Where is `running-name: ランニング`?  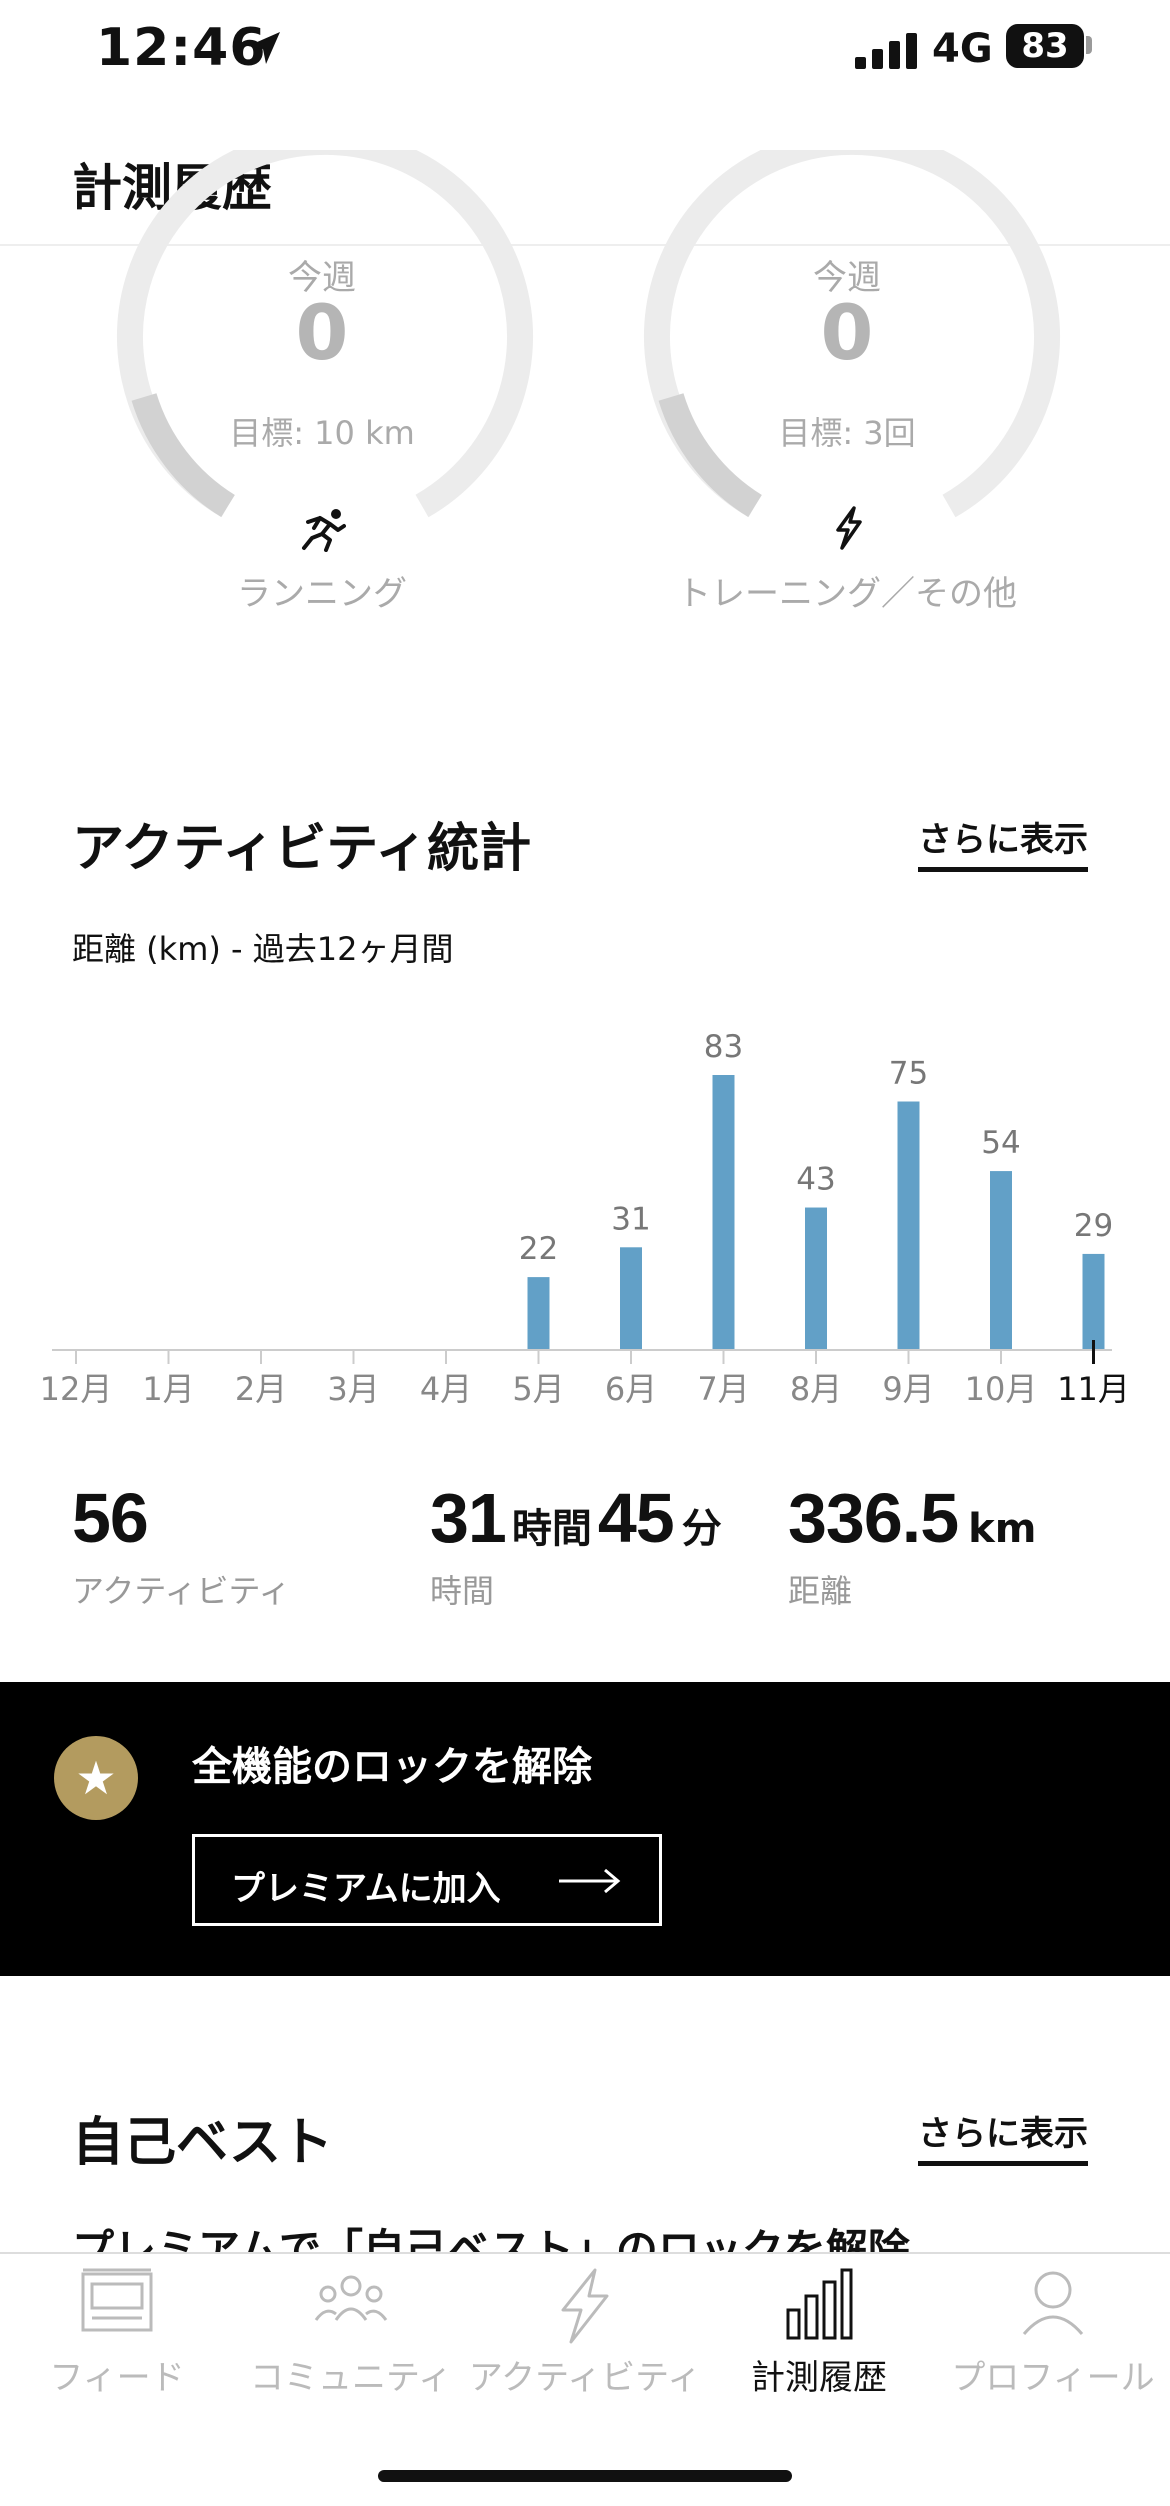
running-name: ランニング is located at coordinates (322, 594).